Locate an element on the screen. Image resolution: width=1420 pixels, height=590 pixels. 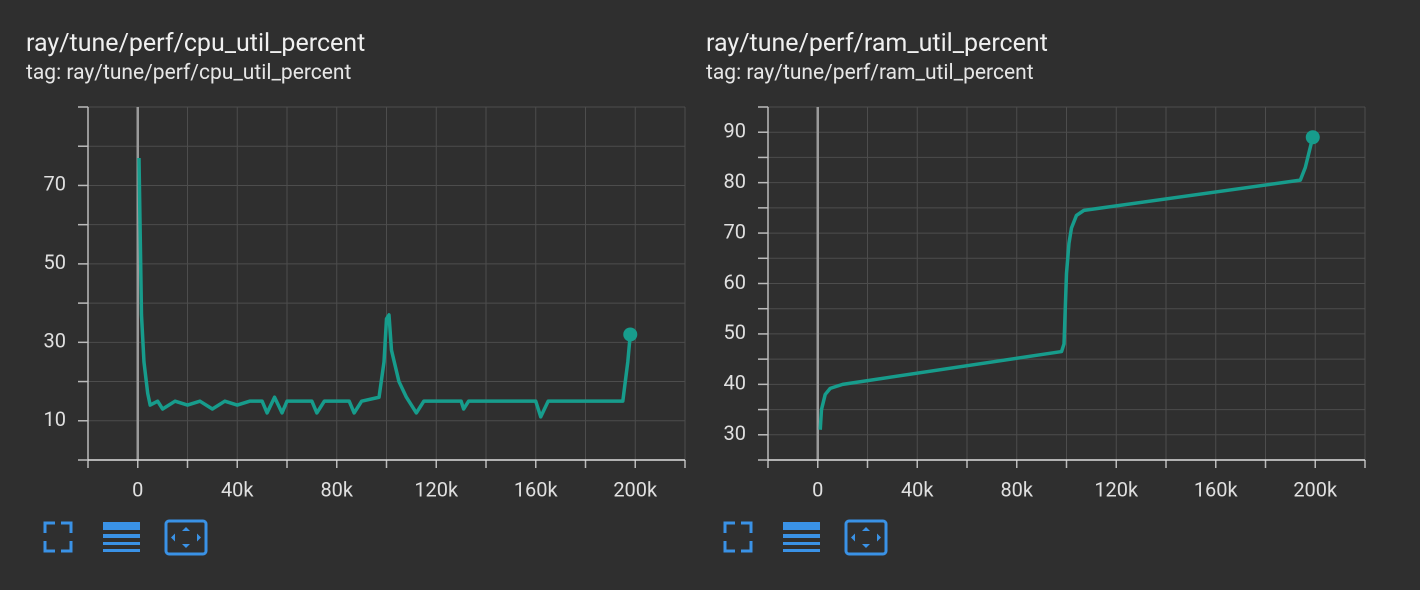
y-tick-label: 40 is located at coordinates (735, 383).